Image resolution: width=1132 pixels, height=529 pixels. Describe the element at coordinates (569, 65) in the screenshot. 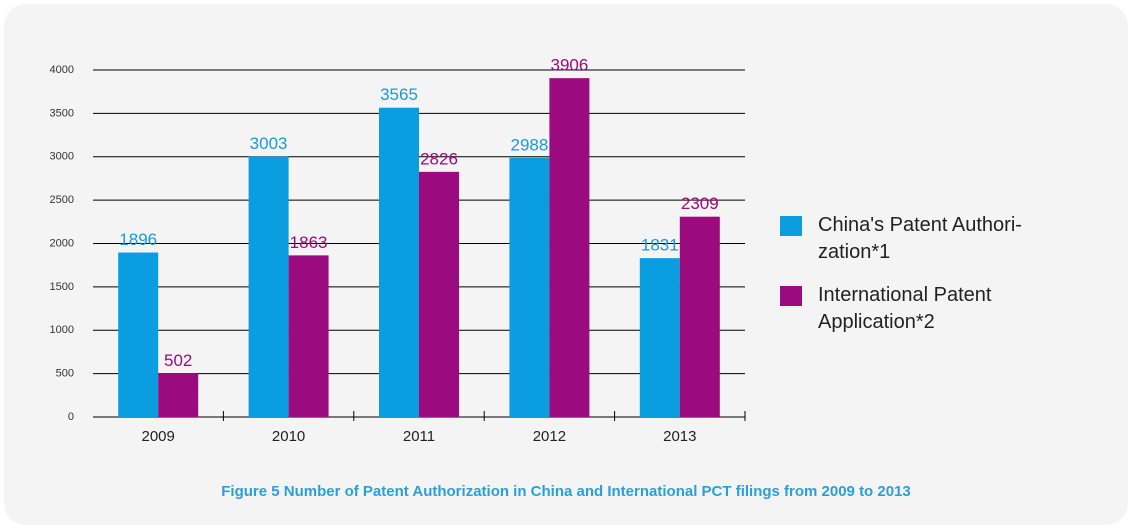

I see `data-label: 3906` at that location.